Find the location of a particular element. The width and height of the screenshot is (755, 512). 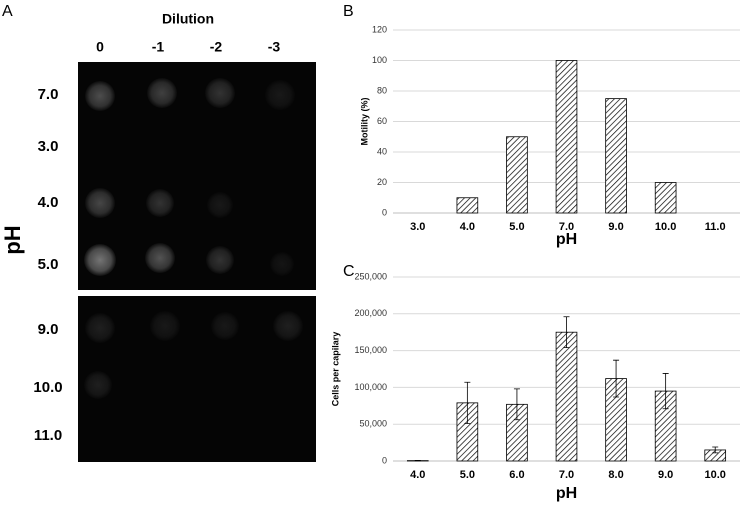

dilution-label: -3 is located at coordinates (274, 47).